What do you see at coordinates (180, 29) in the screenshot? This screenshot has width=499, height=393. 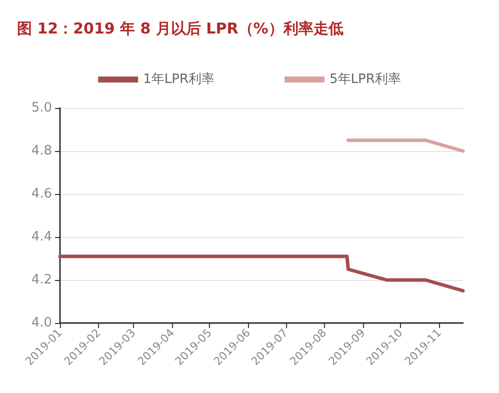 I see `chart-title: 图 12：2019 年 8 月以后 LPR（%）利率走低` at bounding box center [180, 29].